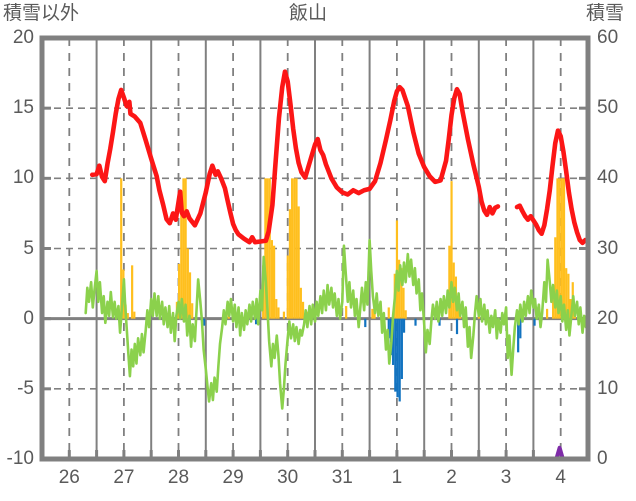 The width and height of the screenshot is (636, 501). Describe the element at coordinates (233, 477) in the screenshot. I see `bottom-tick-label: 29` at that location.